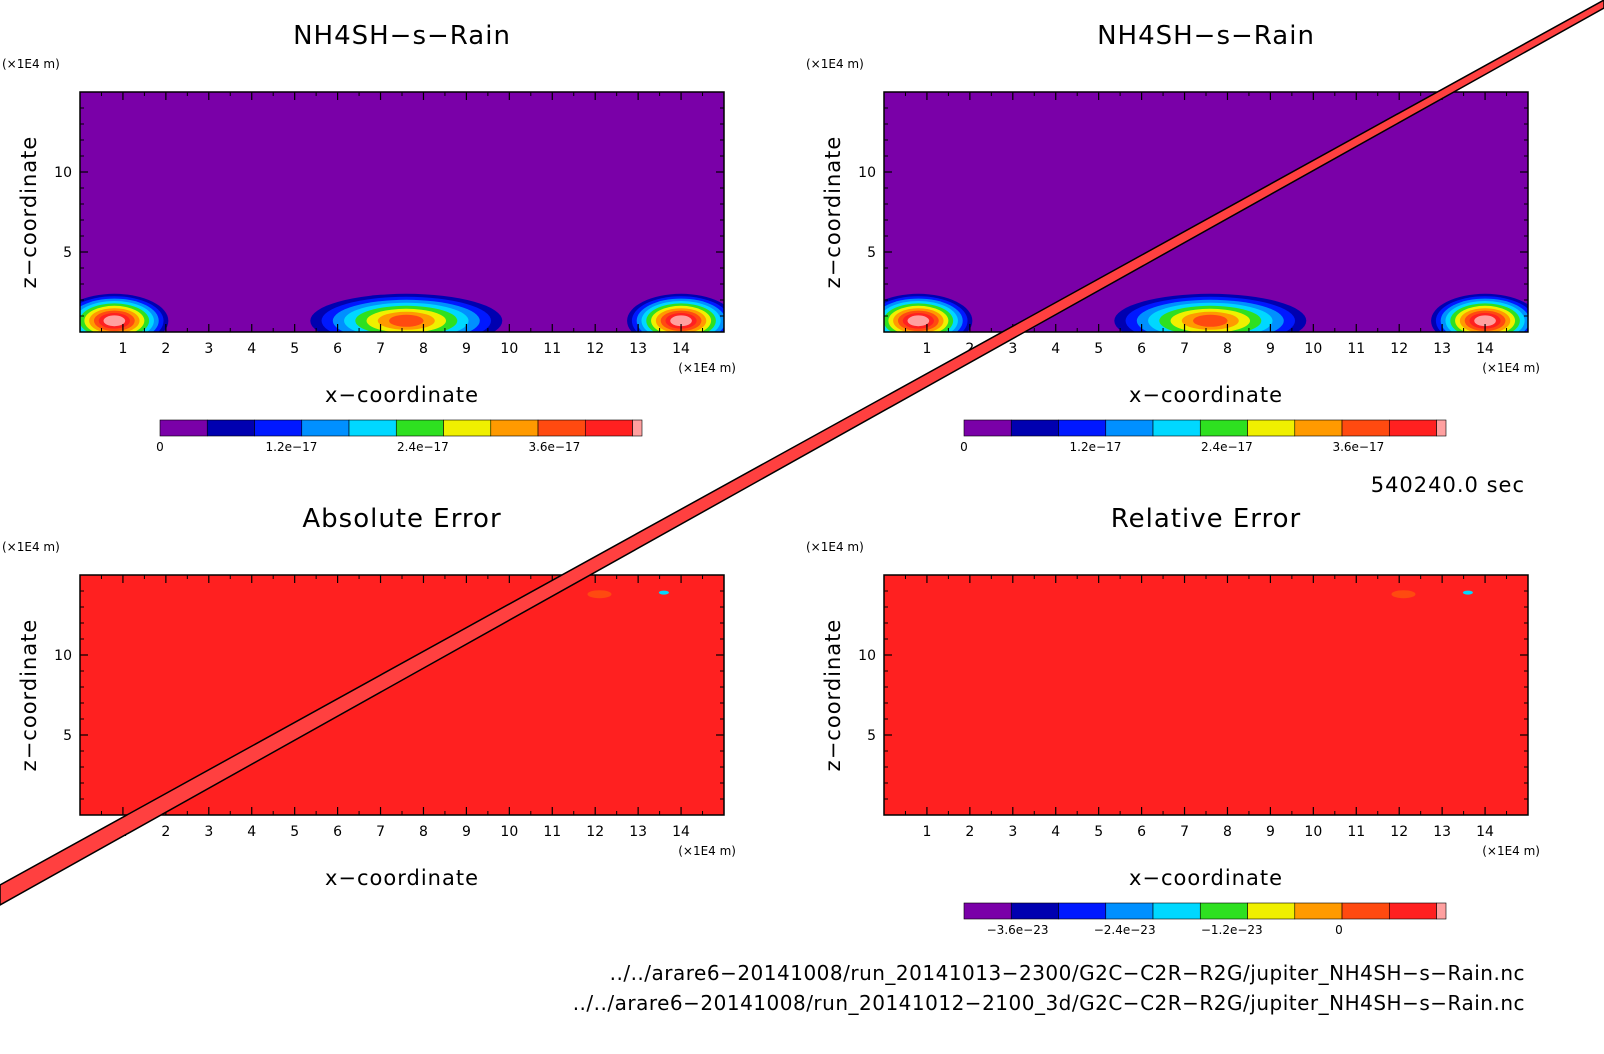 The width and height of the screenshot is (1604, 1054). I want to click on colorbar-label-1: −3.6e−23, so click(1018, 930).